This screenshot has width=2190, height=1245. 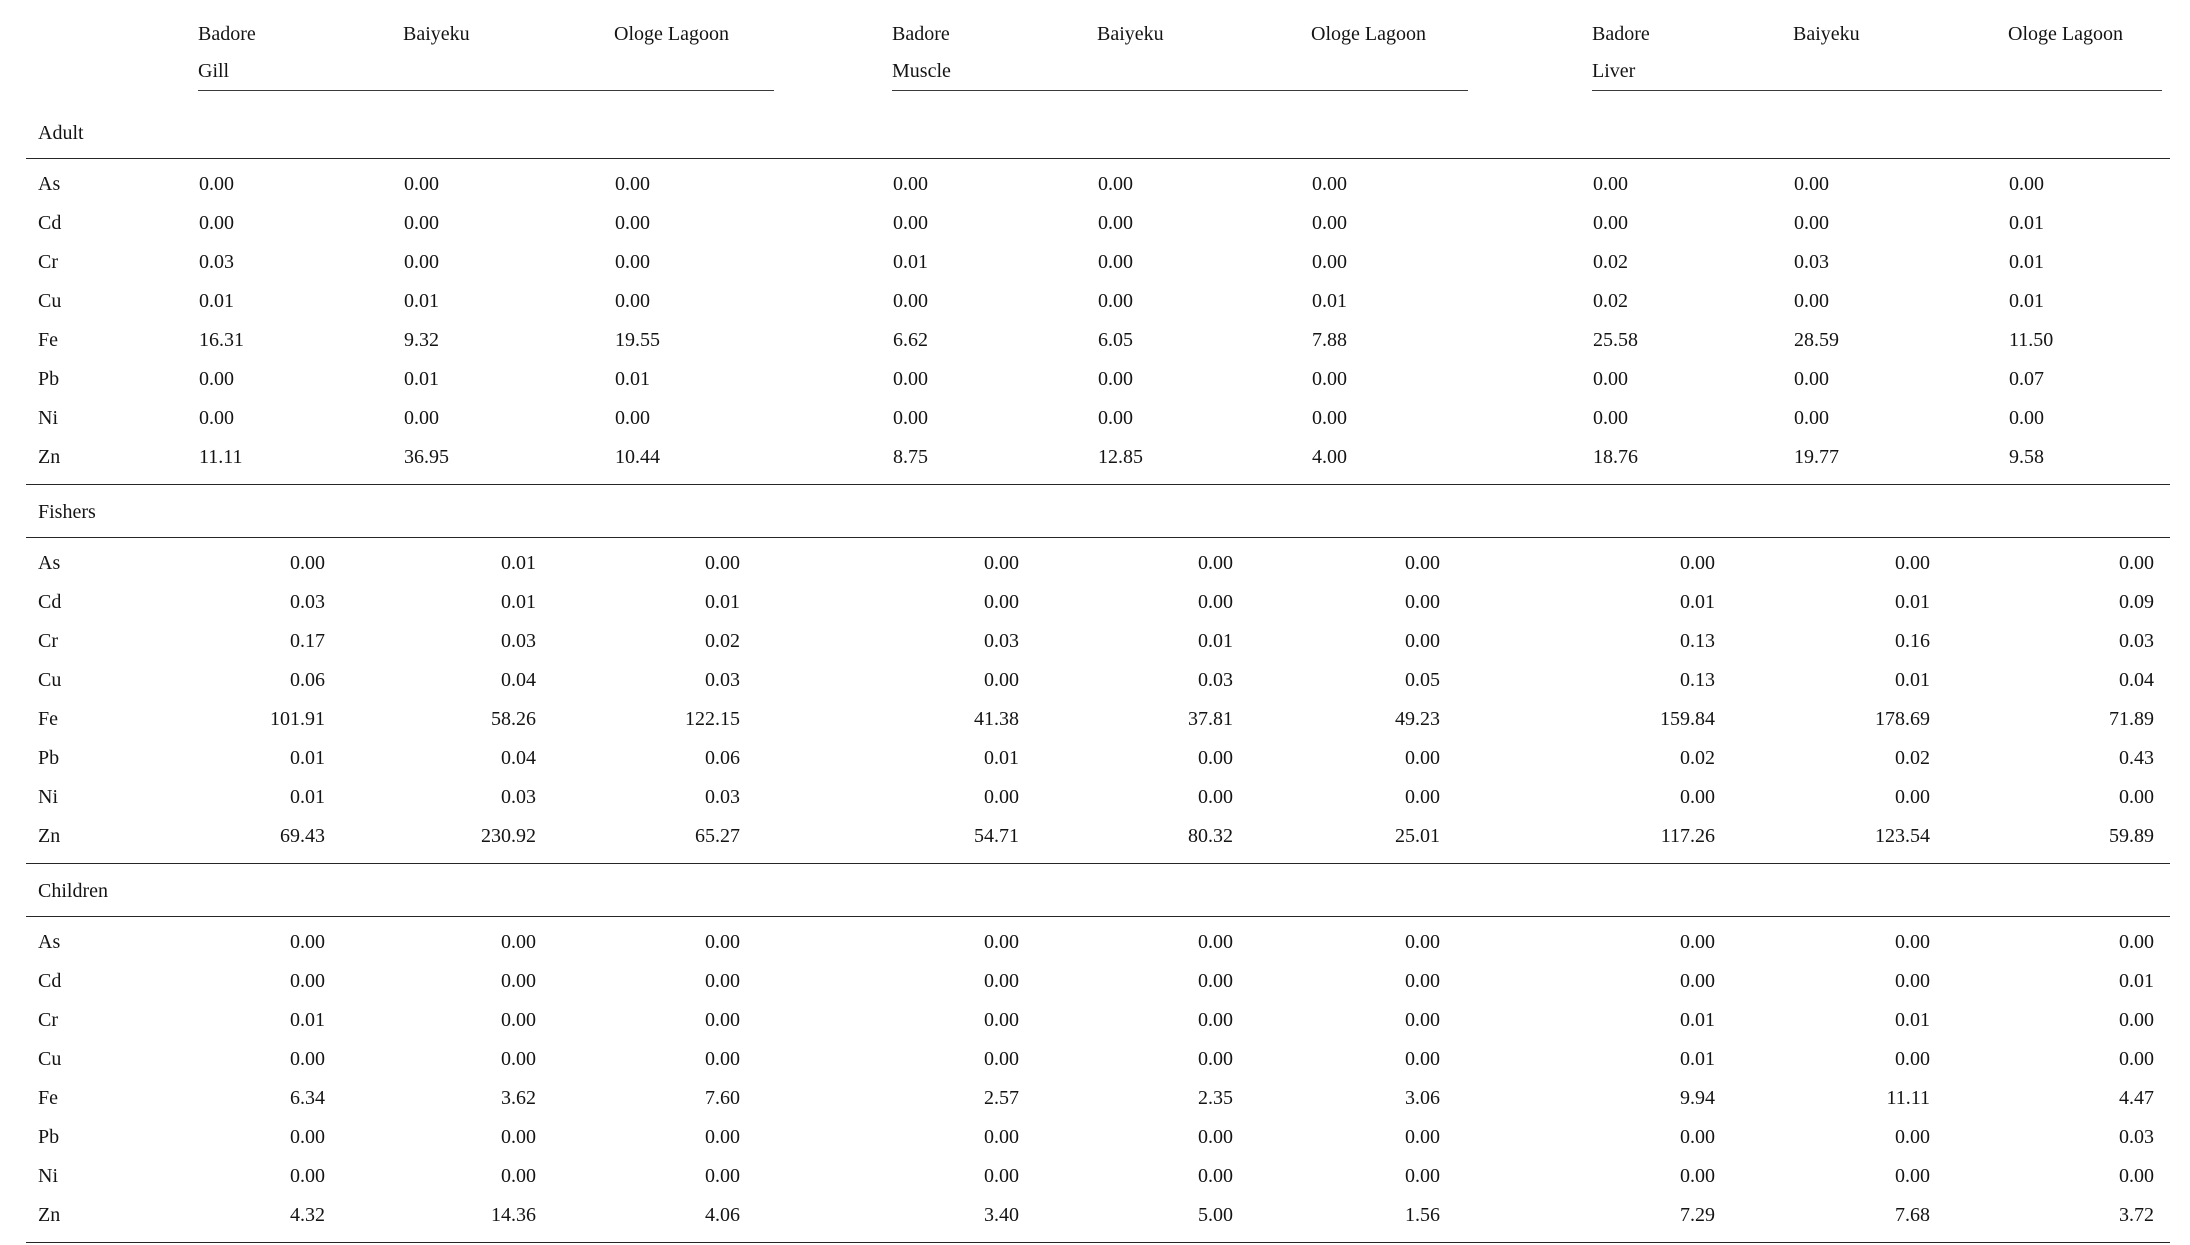 What do you see at coordinates (508, 71) in the screenshot?
I see `column-header-line2` at bounding box center [508, 71].